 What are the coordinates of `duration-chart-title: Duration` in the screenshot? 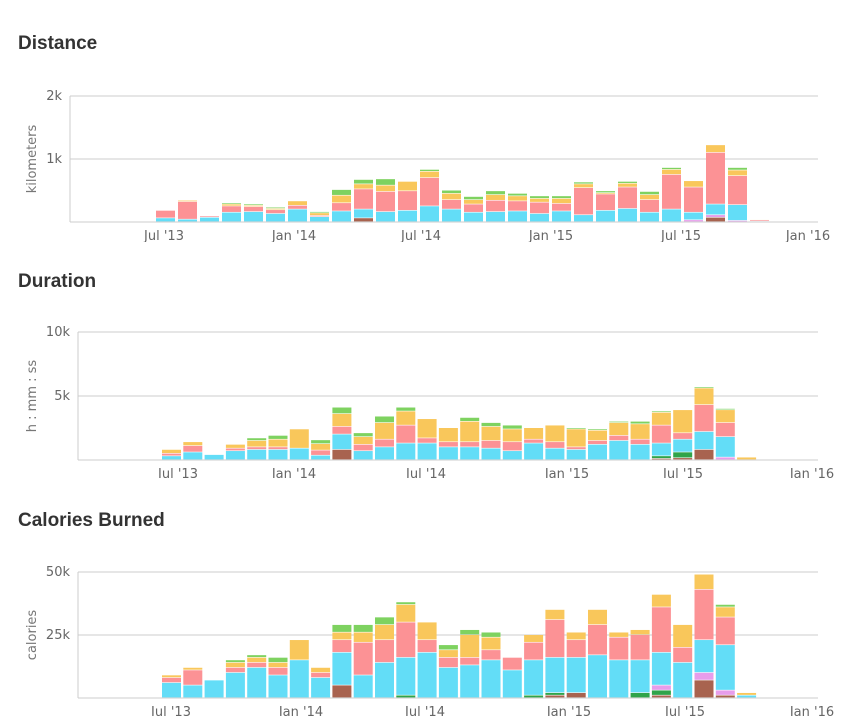 It's located at (57, 281).